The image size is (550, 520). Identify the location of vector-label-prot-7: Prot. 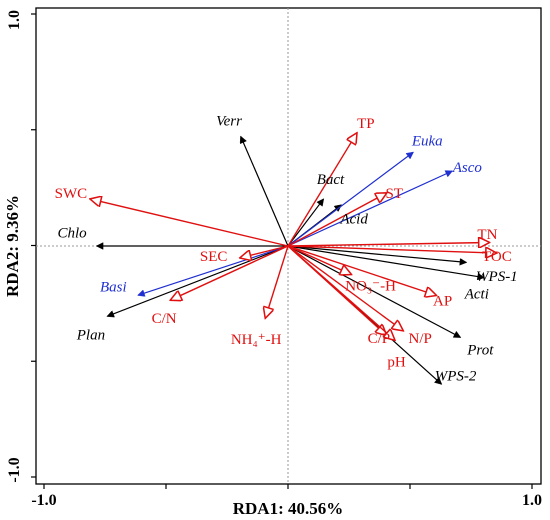
(480, 351).